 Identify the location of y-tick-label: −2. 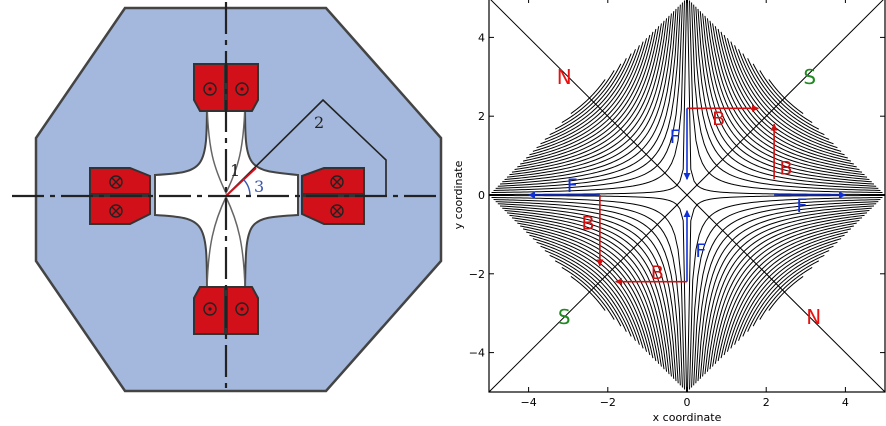
(477, 274).